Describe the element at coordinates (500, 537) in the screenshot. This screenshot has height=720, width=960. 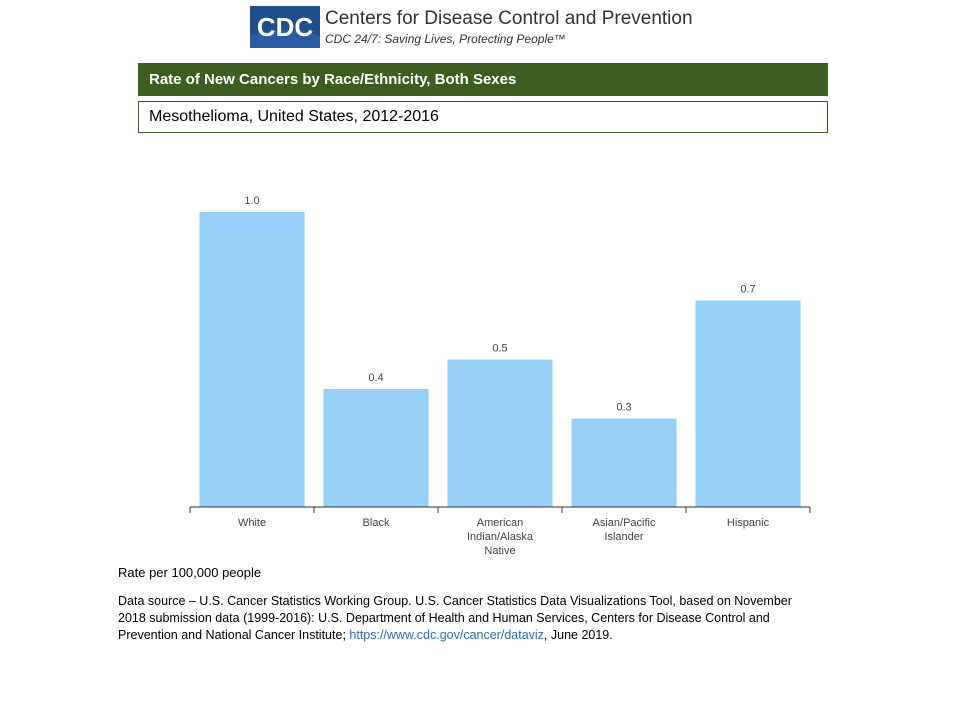
I see `category-label-2-1: Indian/Alaska` at that location.